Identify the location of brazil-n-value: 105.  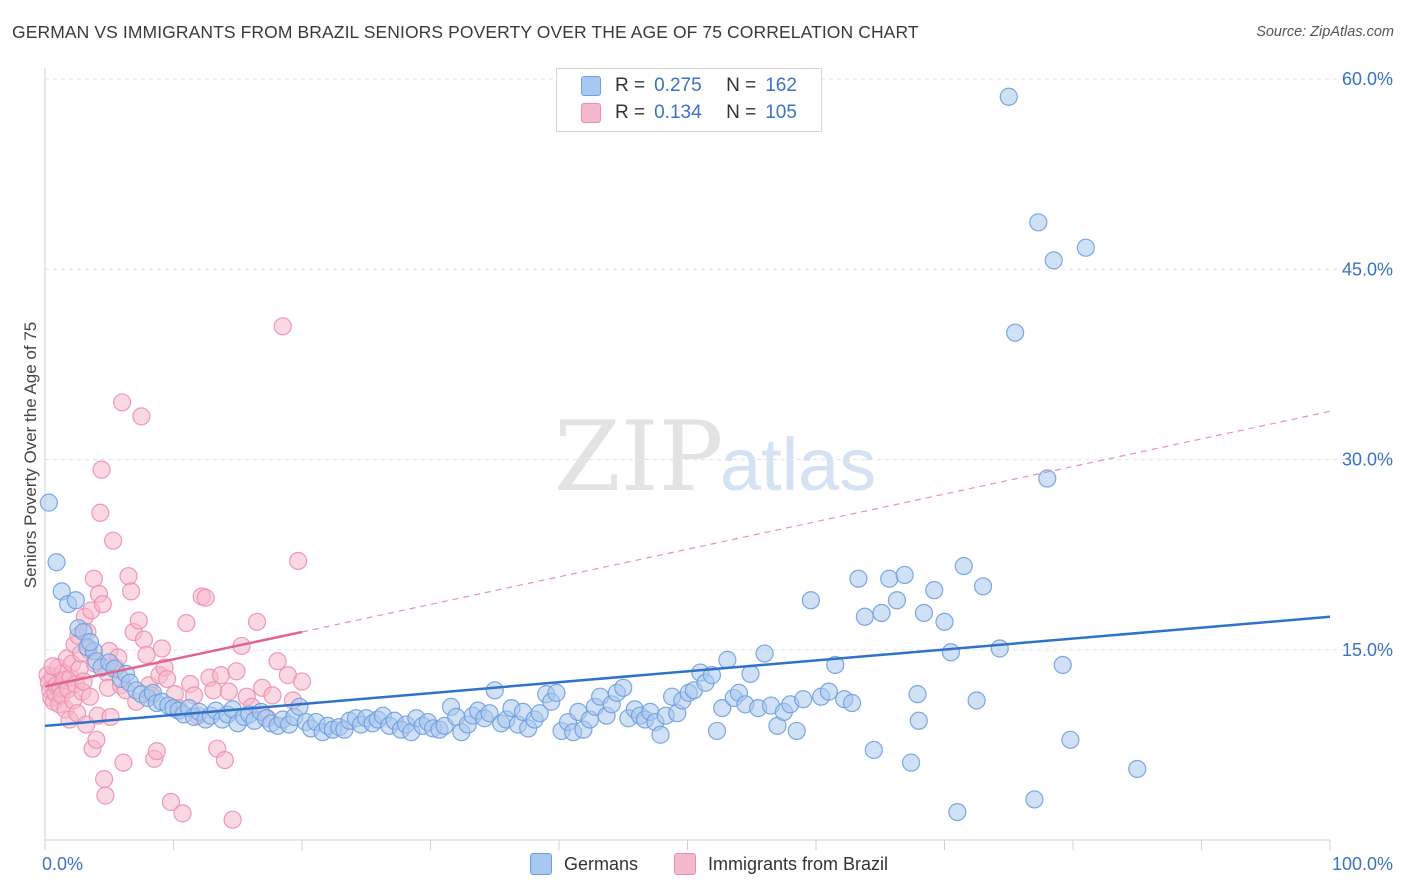
(781, 112).